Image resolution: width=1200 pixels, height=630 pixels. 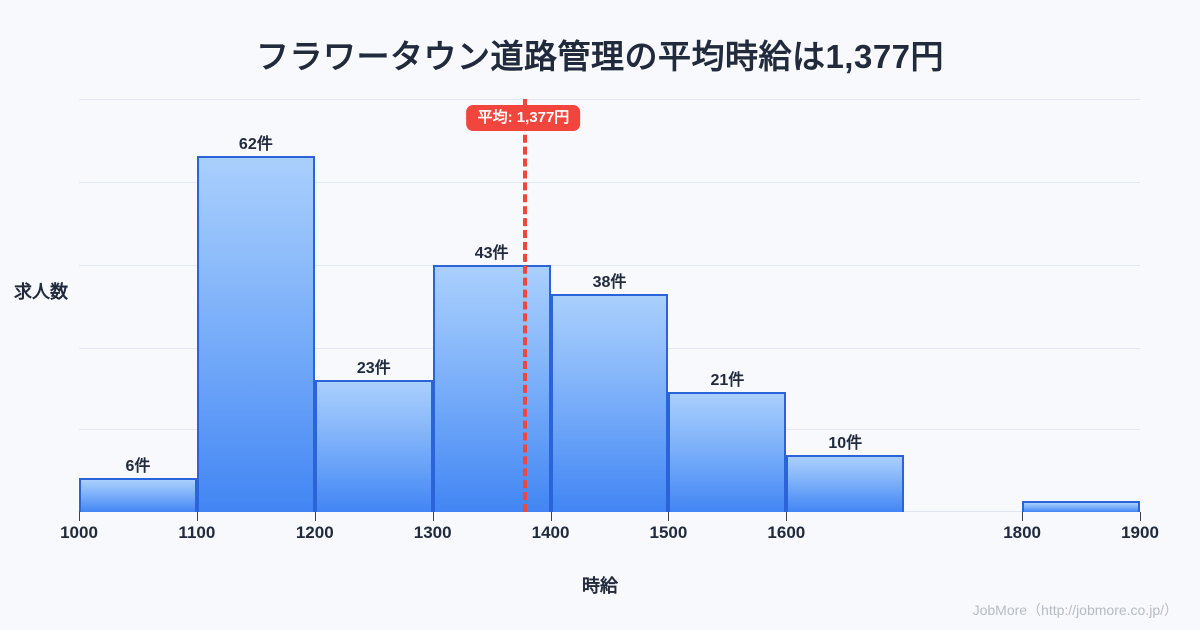 What do you see at coordinates (600, 586) in the screenshot?
I see `x-axis-title: 時給` at bounding box center [600, 586].